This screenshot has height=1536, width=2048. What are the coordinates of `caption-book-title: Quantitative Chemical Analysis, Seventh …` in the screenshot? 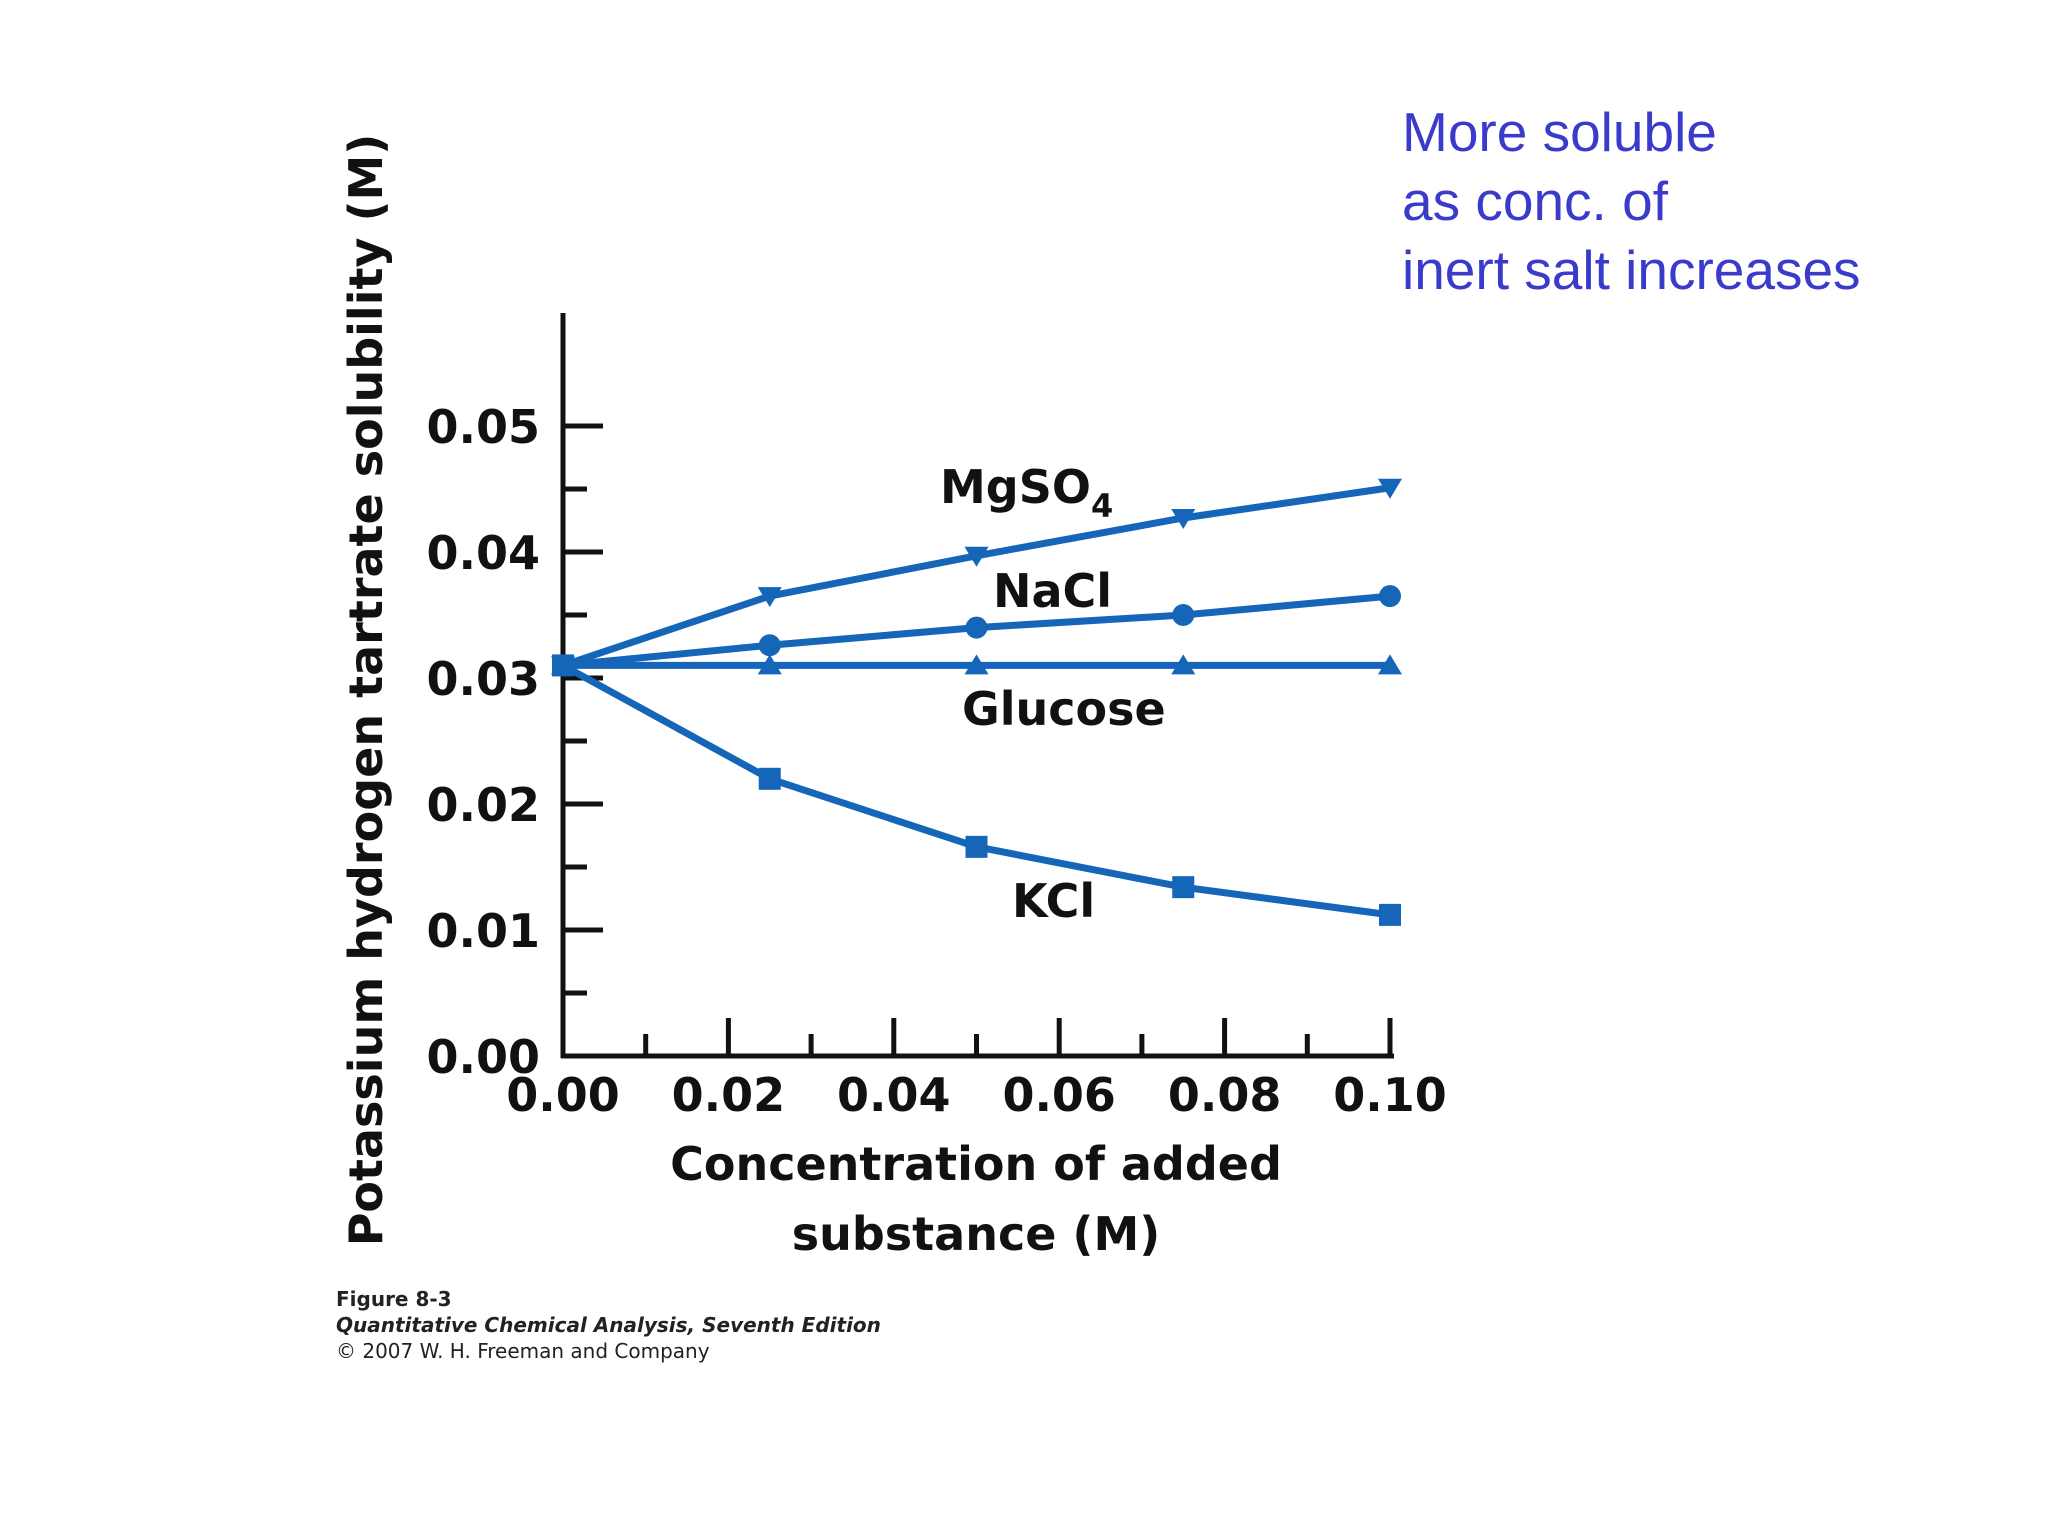 It's located at (608, 1325).